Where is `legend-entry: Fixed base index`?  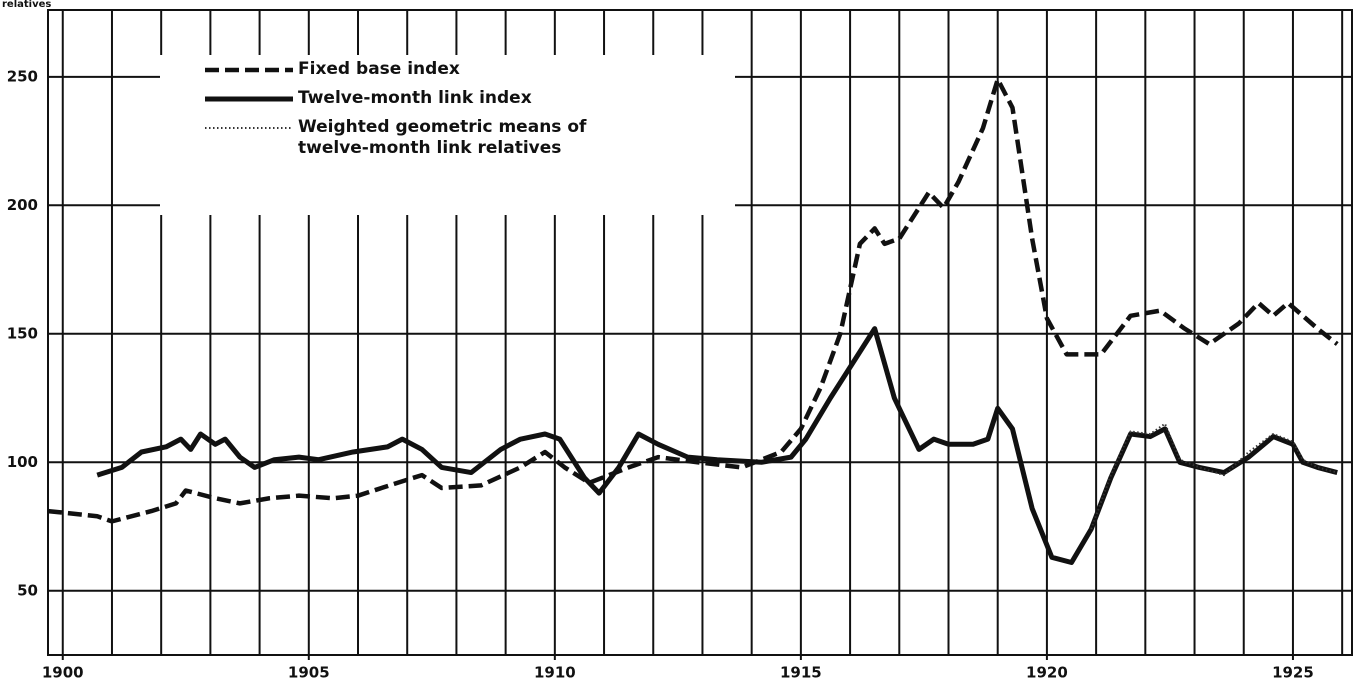
legend-entry: Fixed base index is located at coordinates (379, 69).